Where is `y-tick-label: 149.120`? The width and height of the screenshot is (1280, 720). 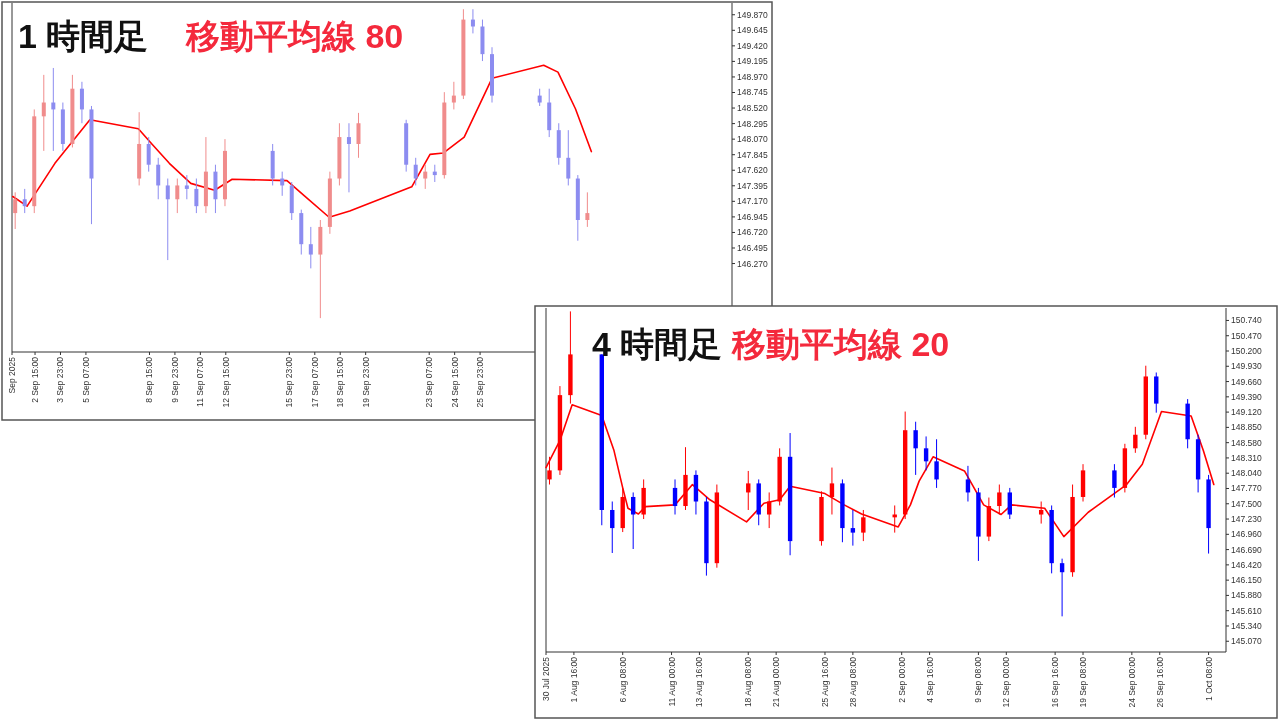 y-tick-label: 149.120 is located at coordinates (1246, 412).